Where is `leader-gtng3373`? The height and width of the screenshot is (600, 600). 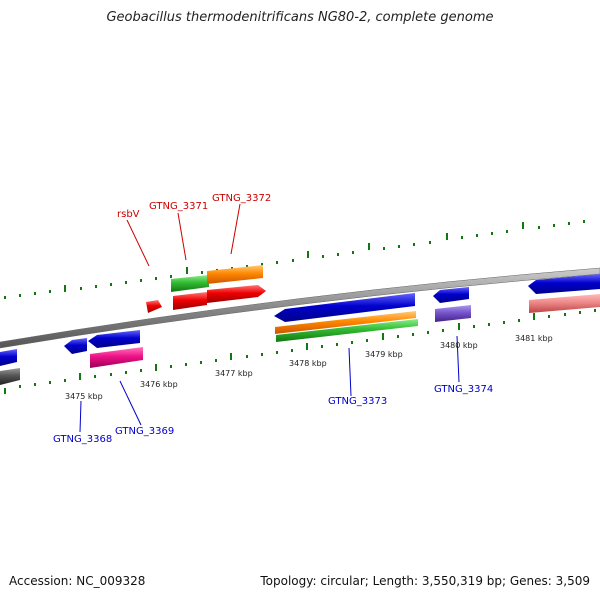 leader-gtng3373 is located at coordinates (350, 372).